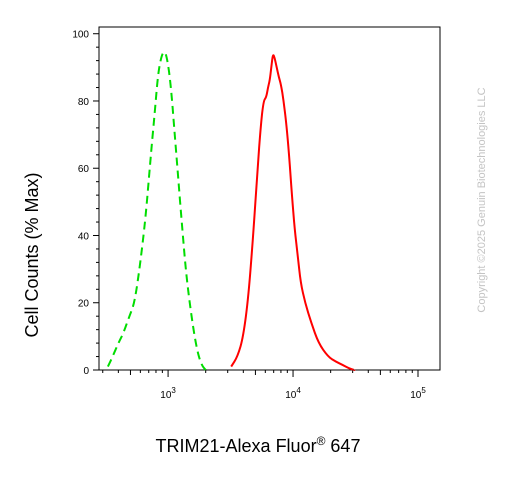 The width and height of the screenshot is (516, 487). What do you see at coordinates (156, 211) in the screenshot?
I see `isotype-control-curve` at bounding box center [156, 211].